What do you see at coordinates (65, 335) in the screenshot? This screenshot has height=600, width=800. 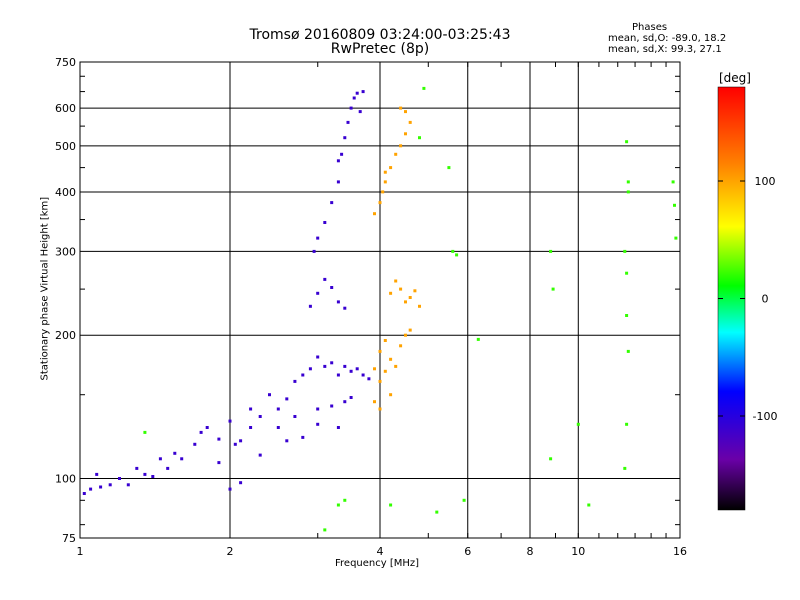 I see `y-tick-label: 200` at bounding box center [65, 335].